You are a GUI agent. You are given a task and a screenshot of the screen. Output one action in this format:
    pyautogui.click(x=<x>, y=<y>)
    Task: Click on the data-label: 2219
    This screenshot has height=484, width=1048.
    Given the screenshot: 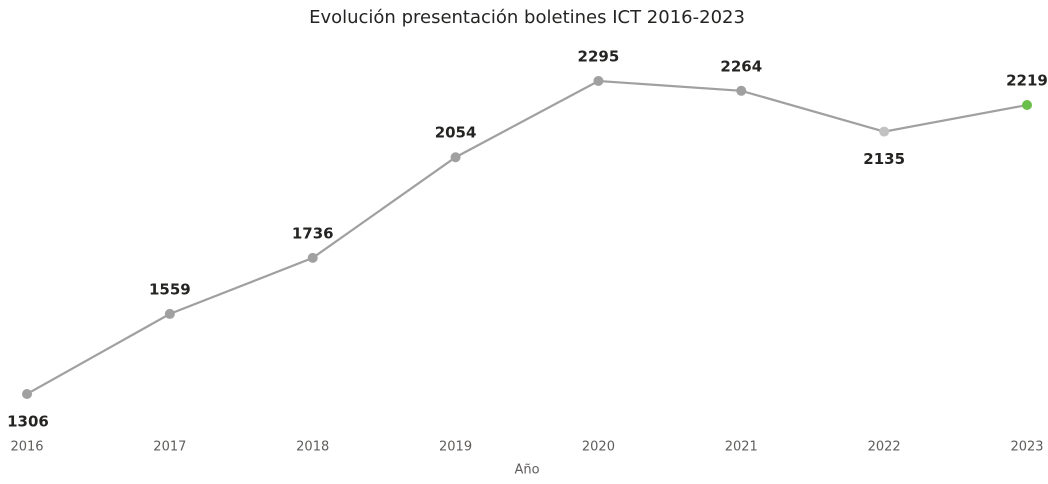 What is the action you would take?
    pyautogui.click(x=1027, y=81)
    